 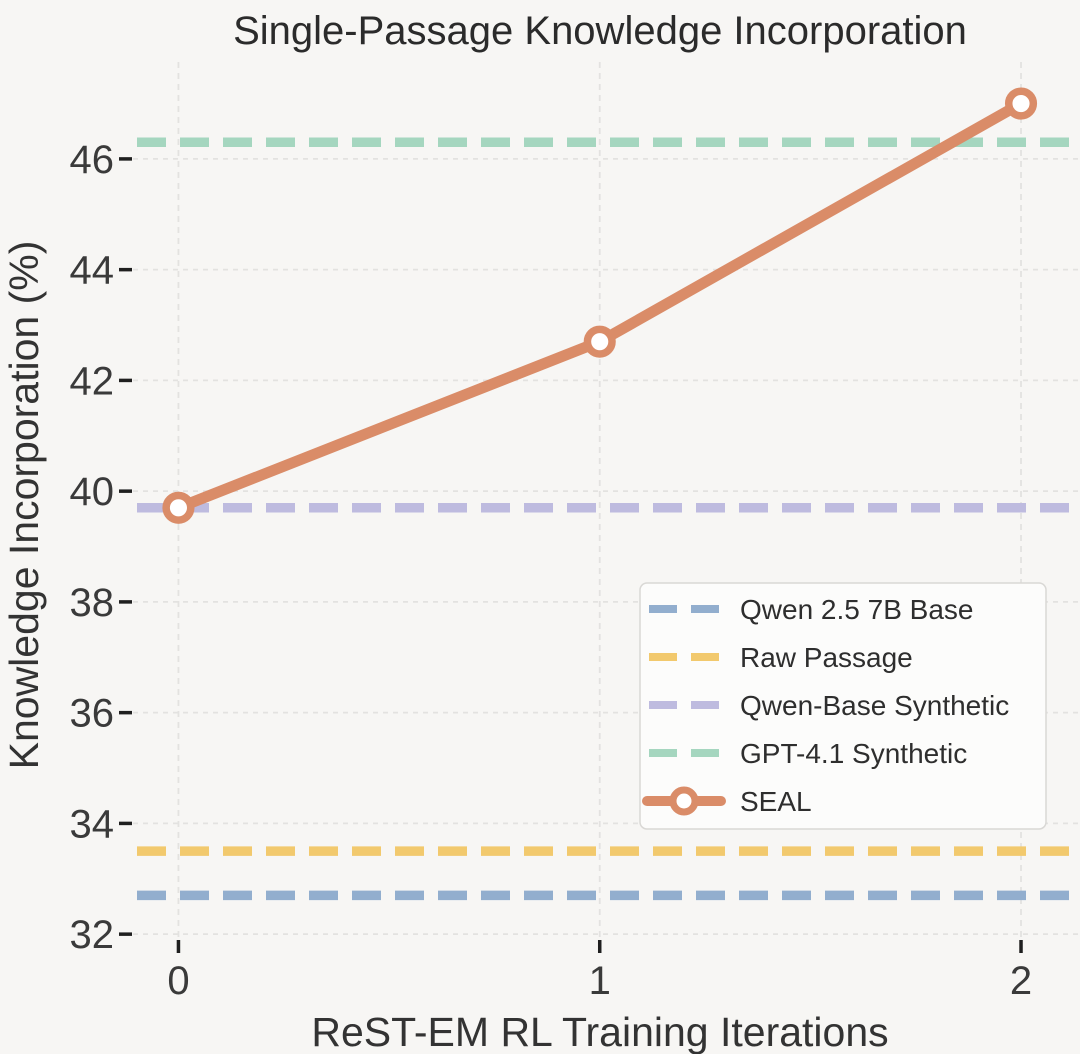 I want to click on legend-label-raw-passage: Raw Passage, so click(x=826, y=657).